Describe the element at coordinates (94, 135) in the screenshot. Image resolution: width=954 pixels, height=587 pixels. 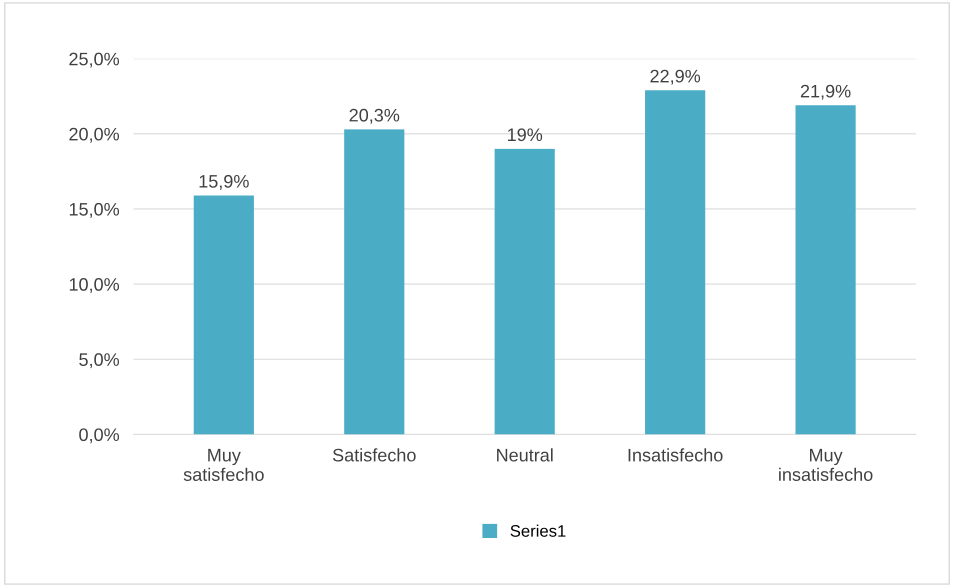
I see `y-tick-label: 20,0%` at that location.